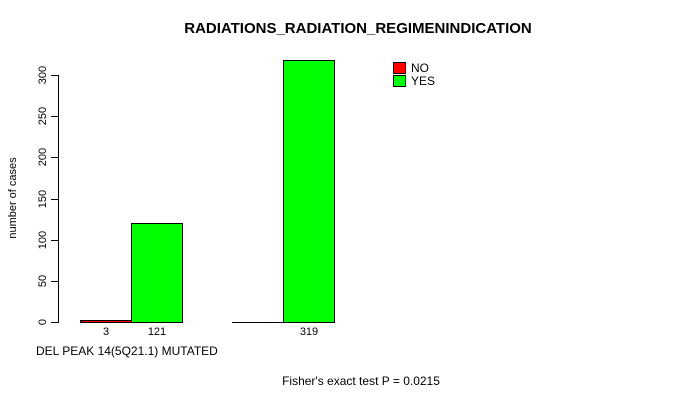 This screenshot has width=690, height=400. Describe the element at coordinates (106, 332) in the screenshot. I see `bar-value-label: 3` at that location.